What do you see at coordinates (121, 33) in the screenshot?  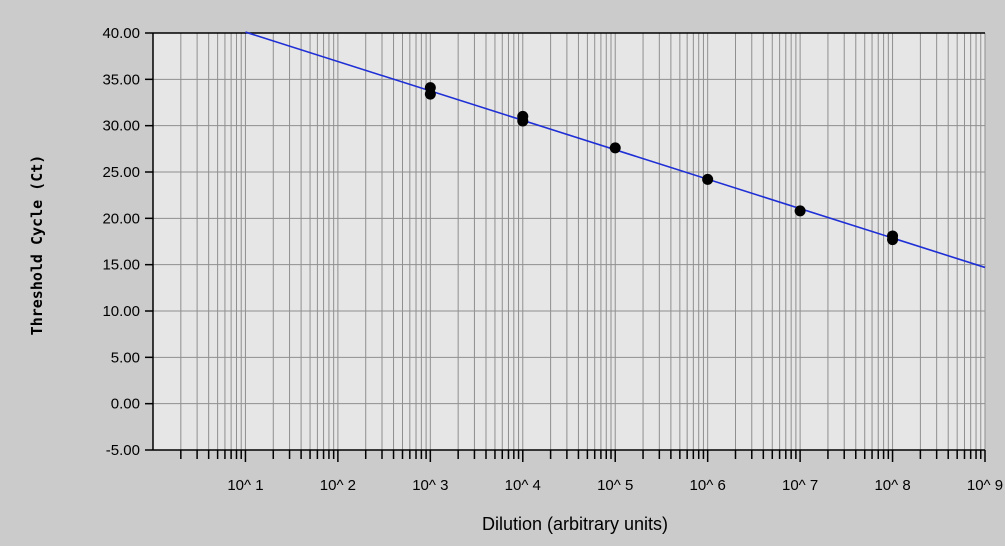 I see `y-tick-label: 40.00` at bounding box center [121, 33].